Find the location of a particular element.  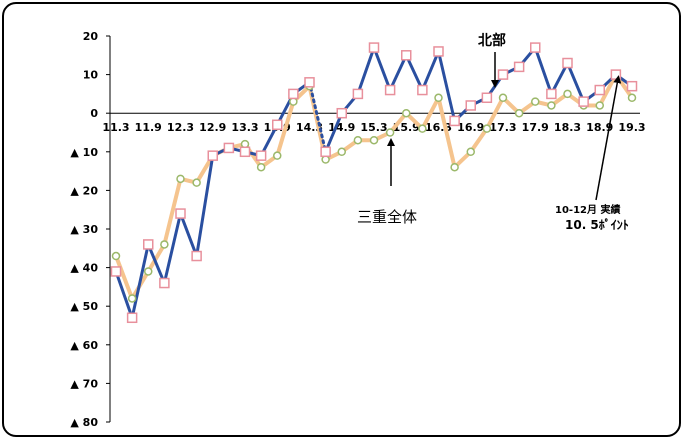

annotation-mie: 三重全体 is located at coordinates (387, 217).